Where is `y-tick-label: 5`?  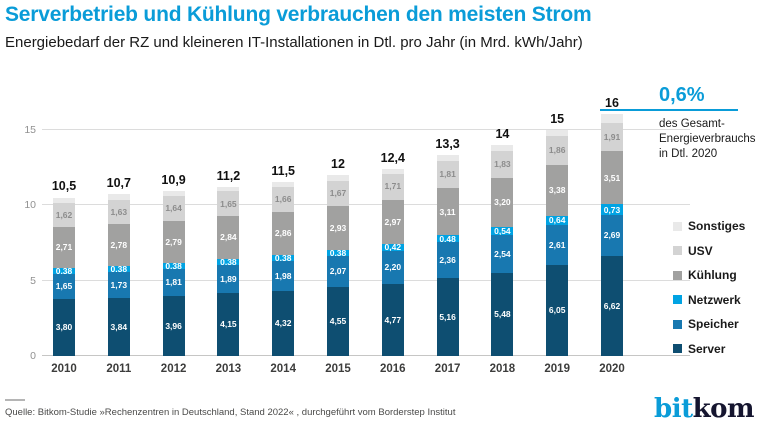
y-tick-label: 5 is located at coordinates (33, 280).